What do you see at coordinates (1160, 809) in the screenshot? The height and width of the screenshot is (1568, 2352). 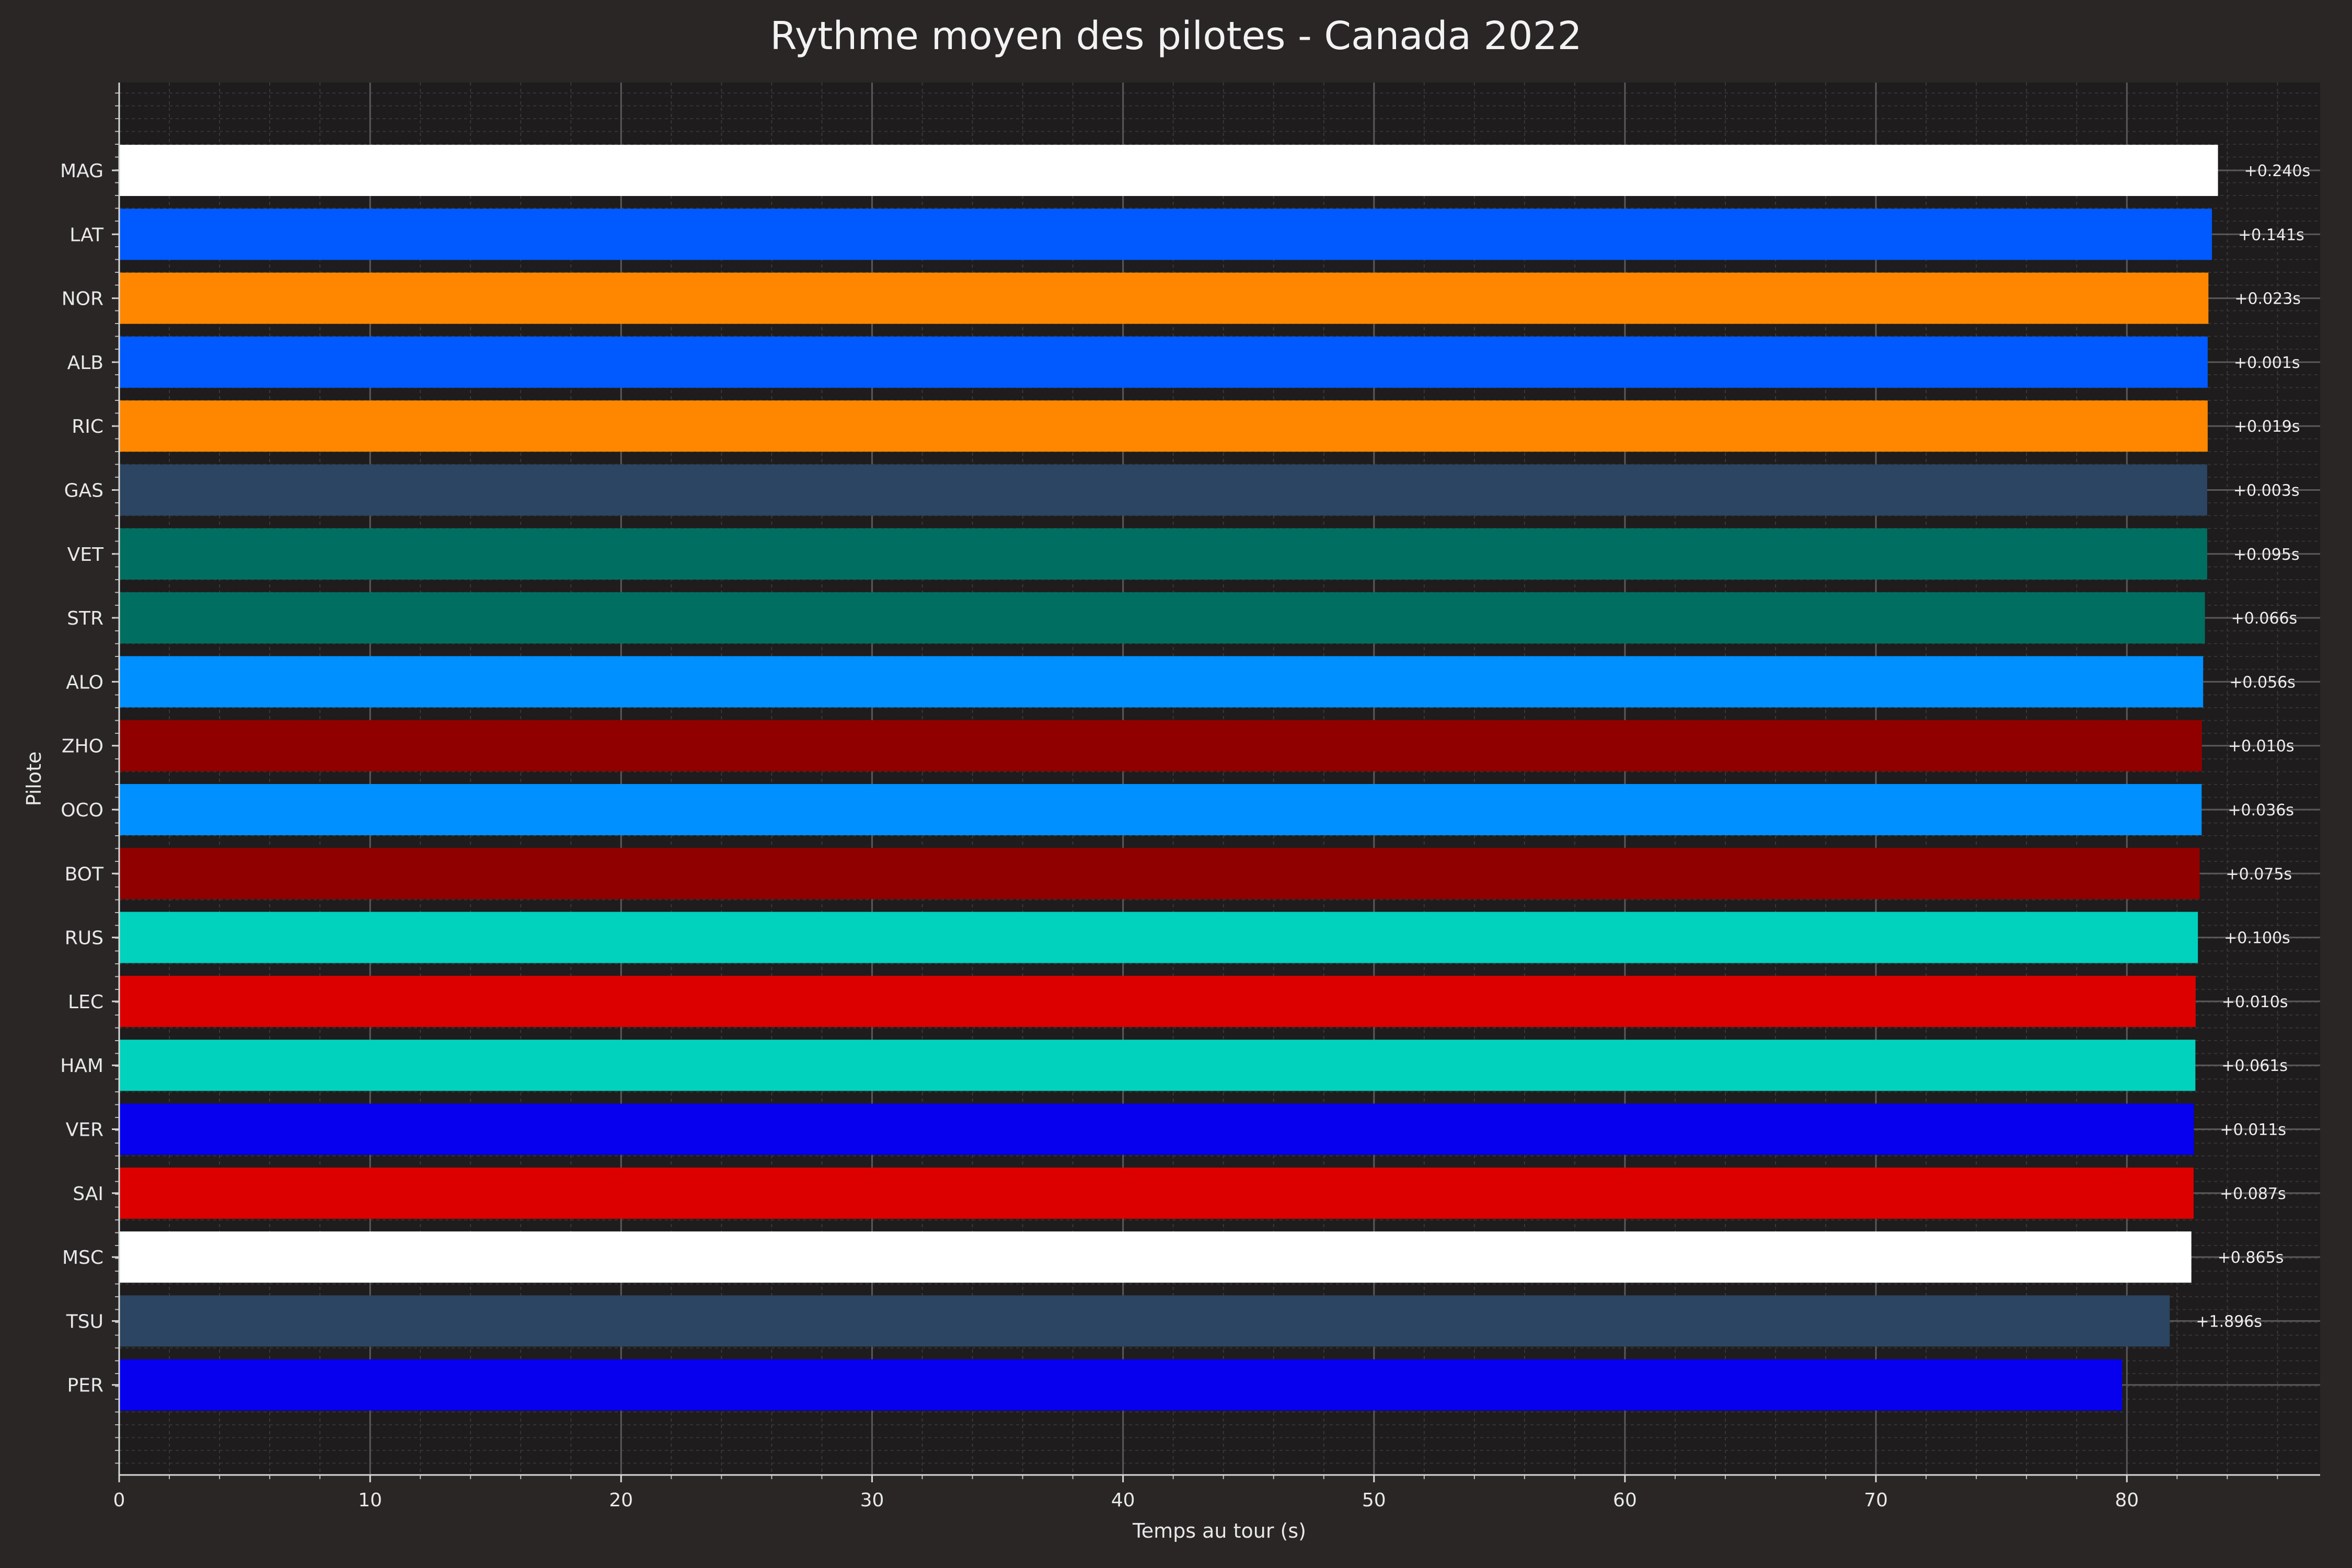 I see `bar-oco` at bounding box center [1160, 809].